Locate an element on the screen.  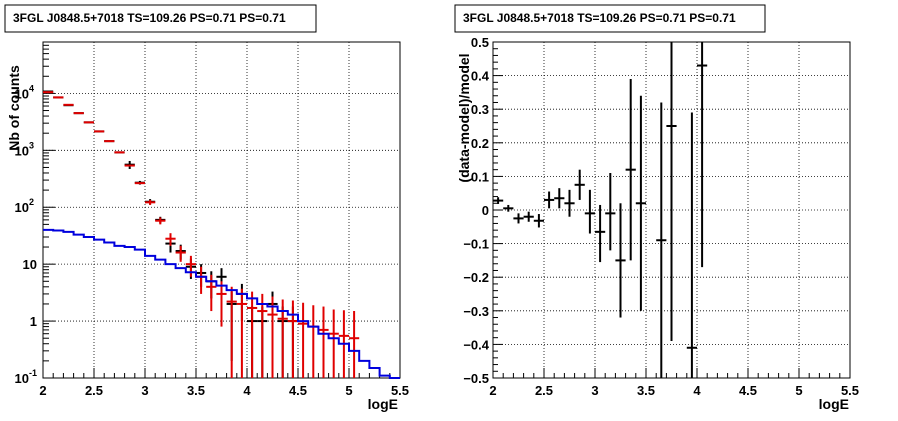
y-tick-label: 0 is located at coordinates (485, 210).